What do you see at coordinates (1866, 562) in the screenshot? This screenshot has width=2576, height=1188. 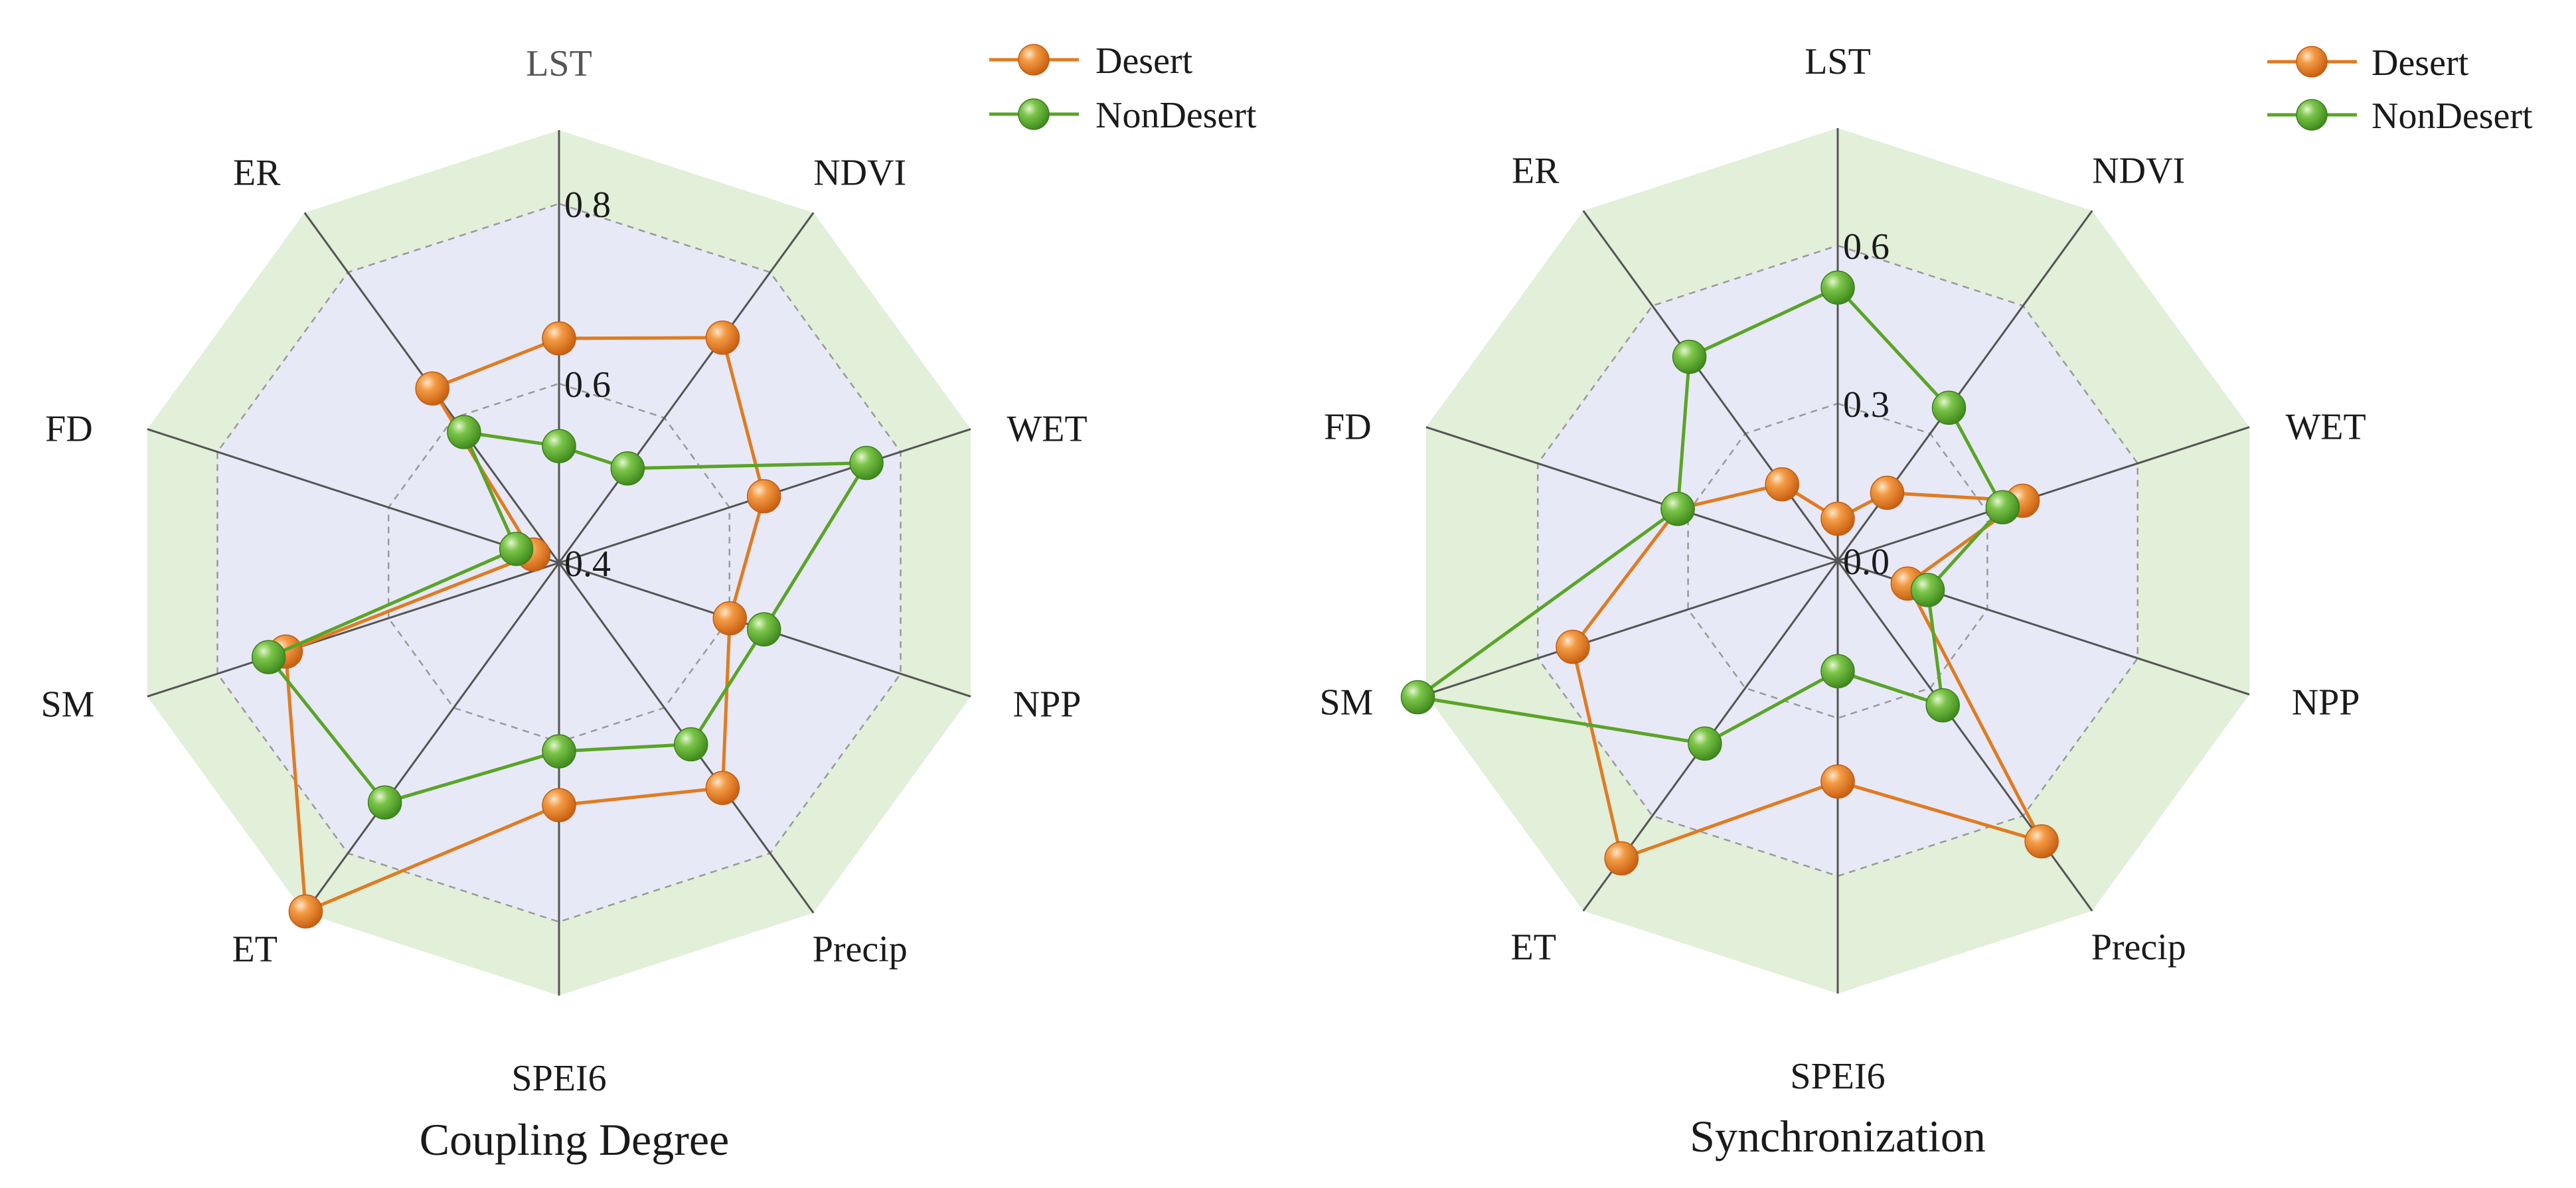 I see `tick-label: 0.0` at bounding box center [1866, 562].